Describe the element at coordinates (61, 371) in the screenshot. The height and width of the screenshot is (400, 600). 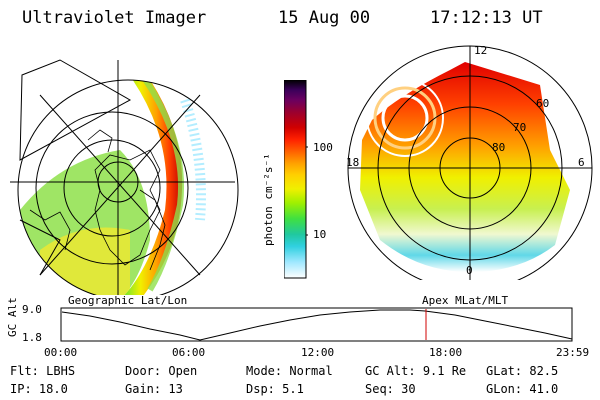
I see `filter-value: LBHS` at that location.